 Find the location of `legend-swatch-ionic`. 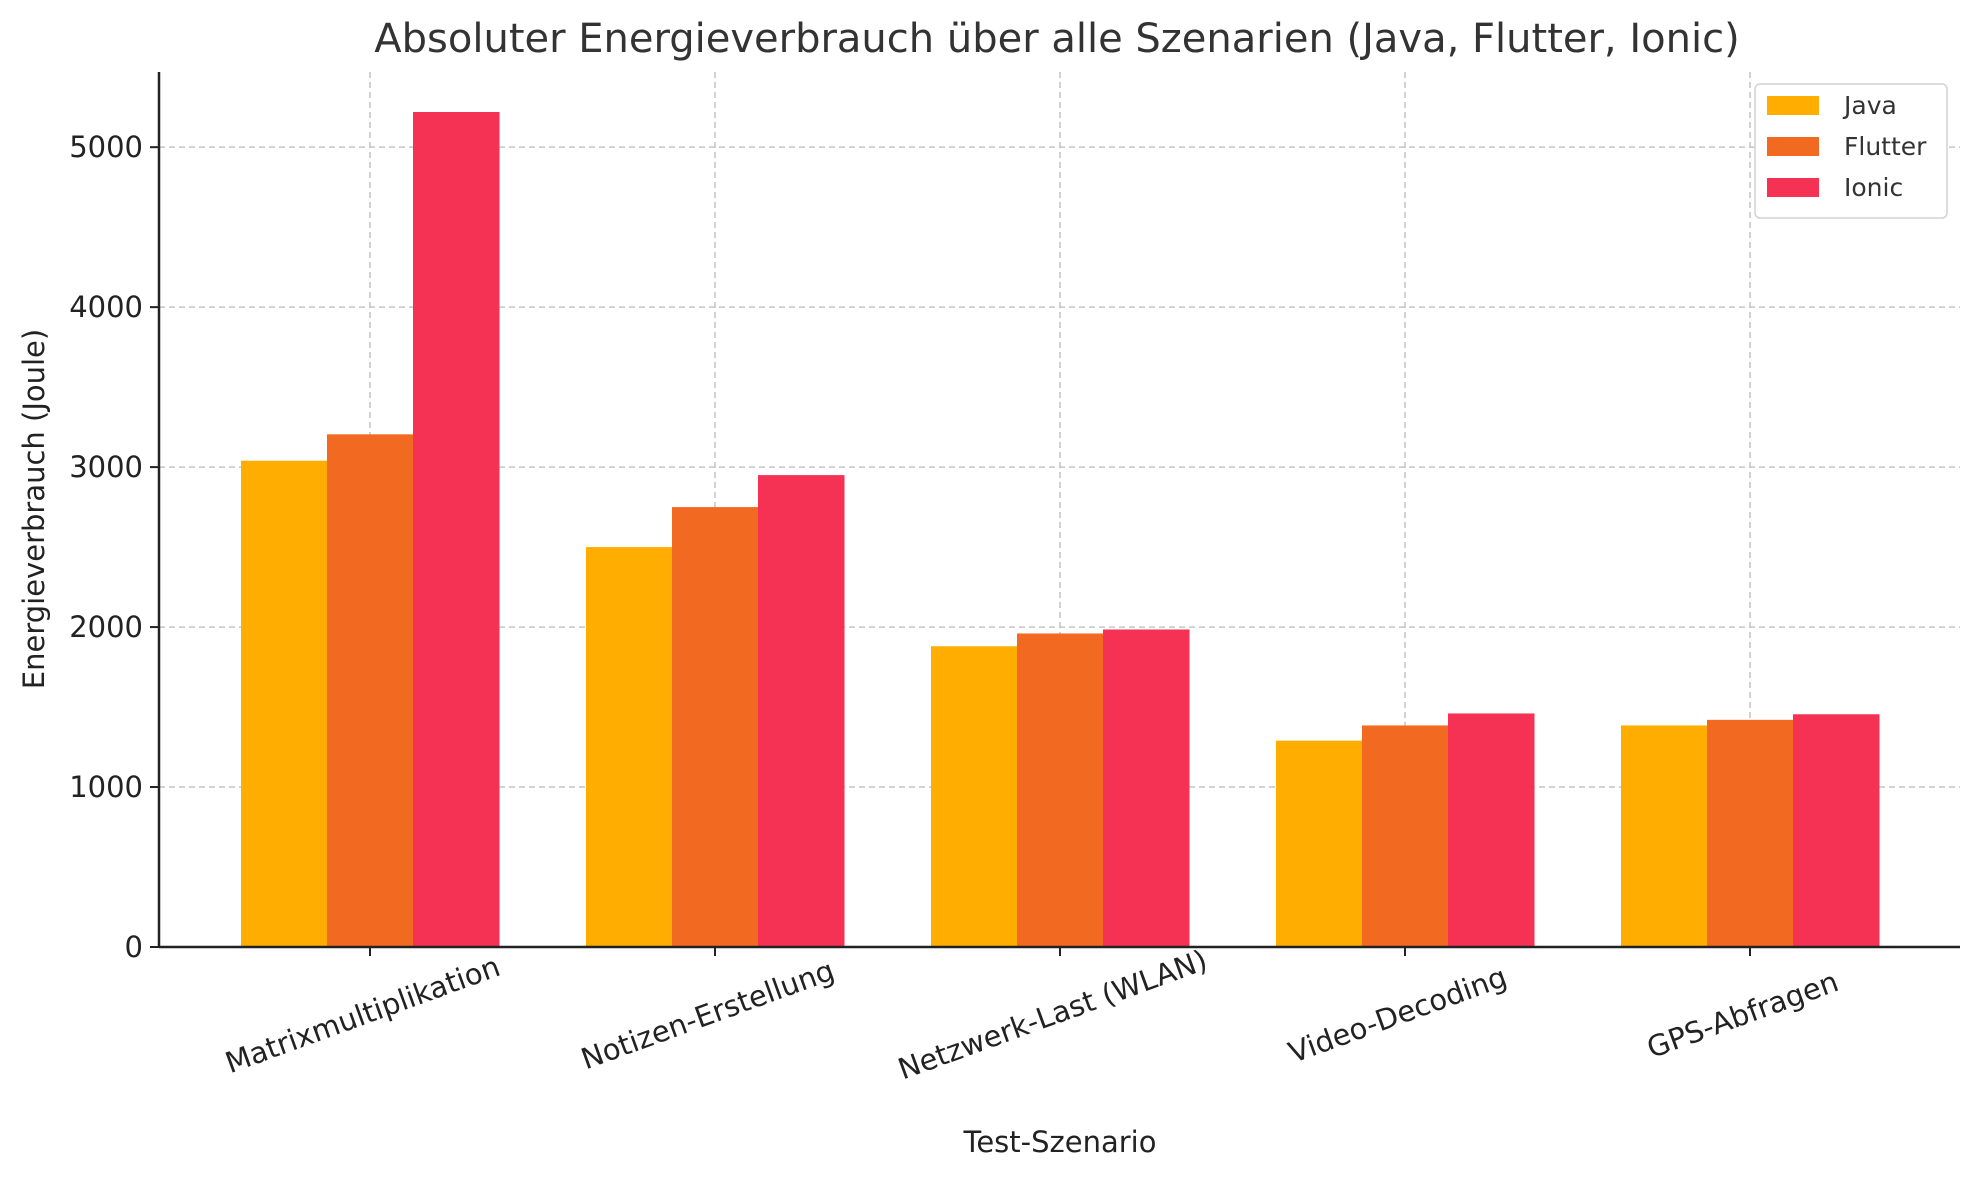

legend-swatch-ionic is located at coordinates (1793, 187).